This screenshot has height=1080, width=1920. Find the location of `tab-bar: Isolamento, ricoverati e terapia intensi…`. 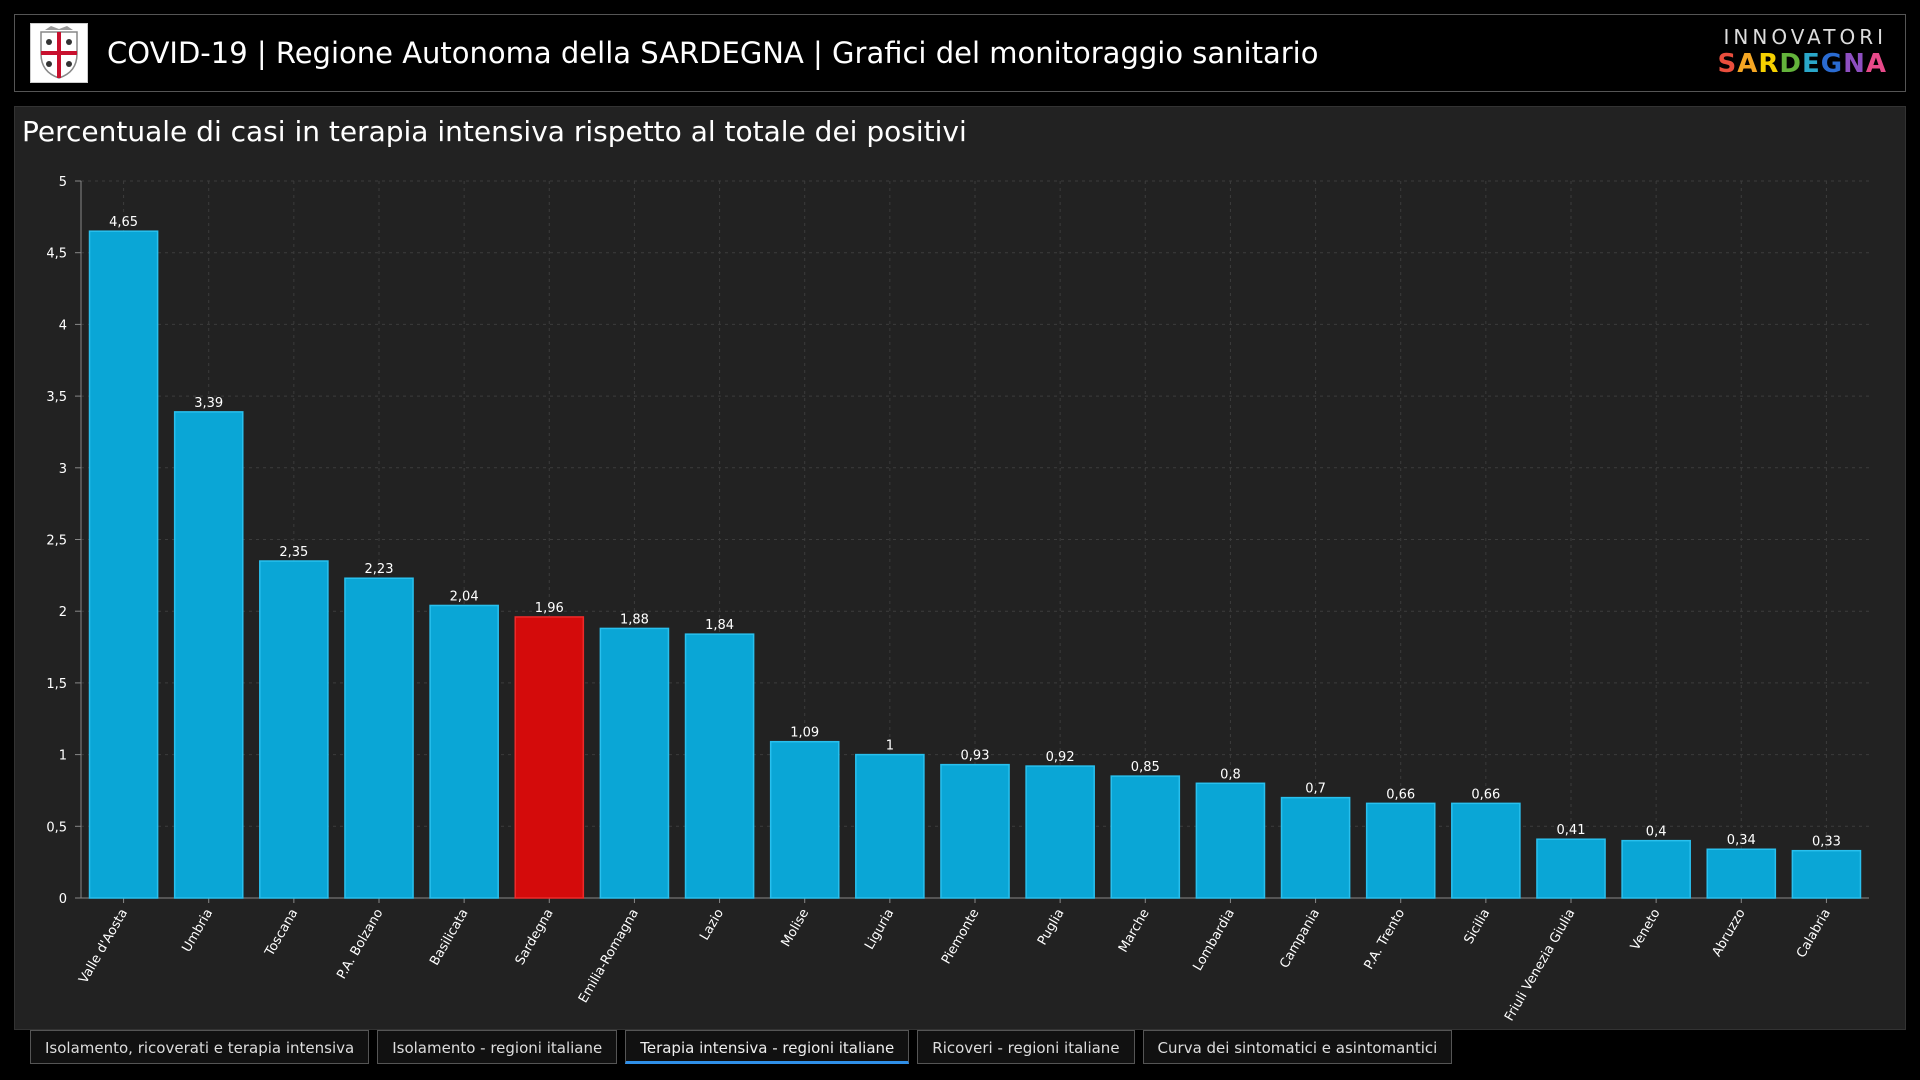

tab-bar: Isolamento, ricoverati e terapia intensi… is located at coordinates (741, 1048).